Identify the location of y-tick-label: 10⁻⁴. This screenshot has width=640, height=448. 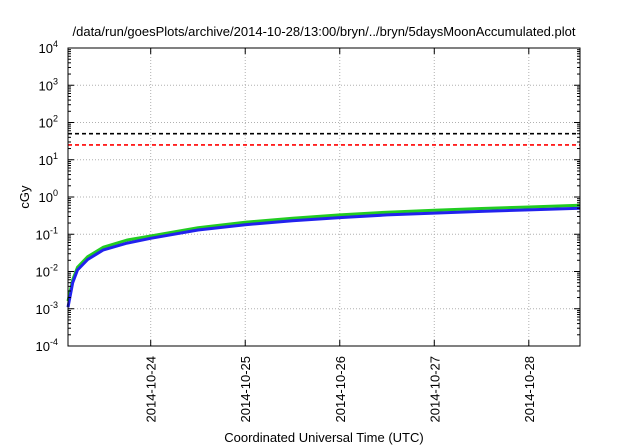
(47, 345).